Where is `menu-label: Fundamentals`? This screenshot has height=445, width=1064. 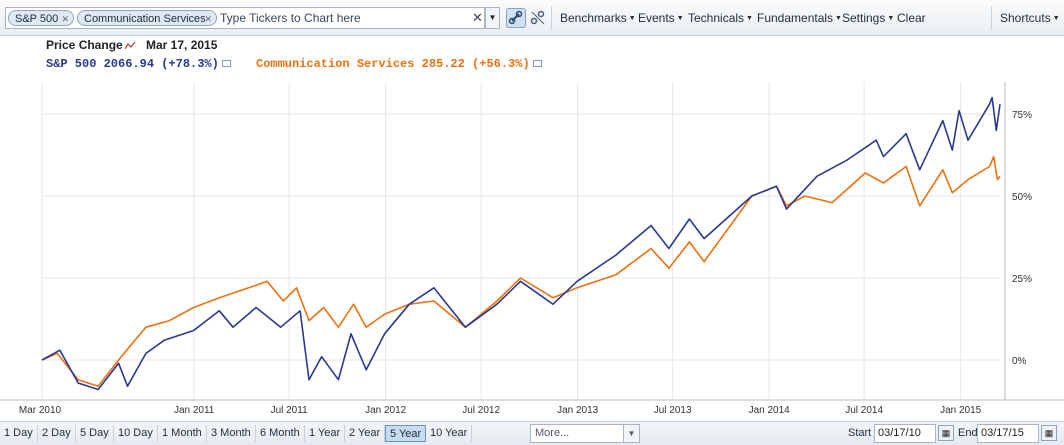 menu-label: Fundamentals is located at coordinates (795, 18).